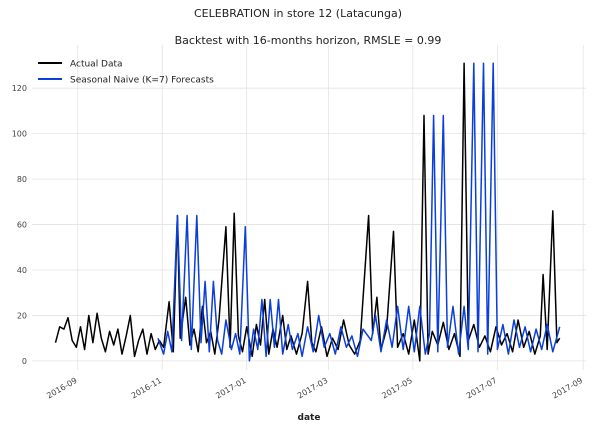 Image resolution: width=595 pixels, height=429 pixels. I want to click on x-tick-label: 2016-09, so click(61, 388).